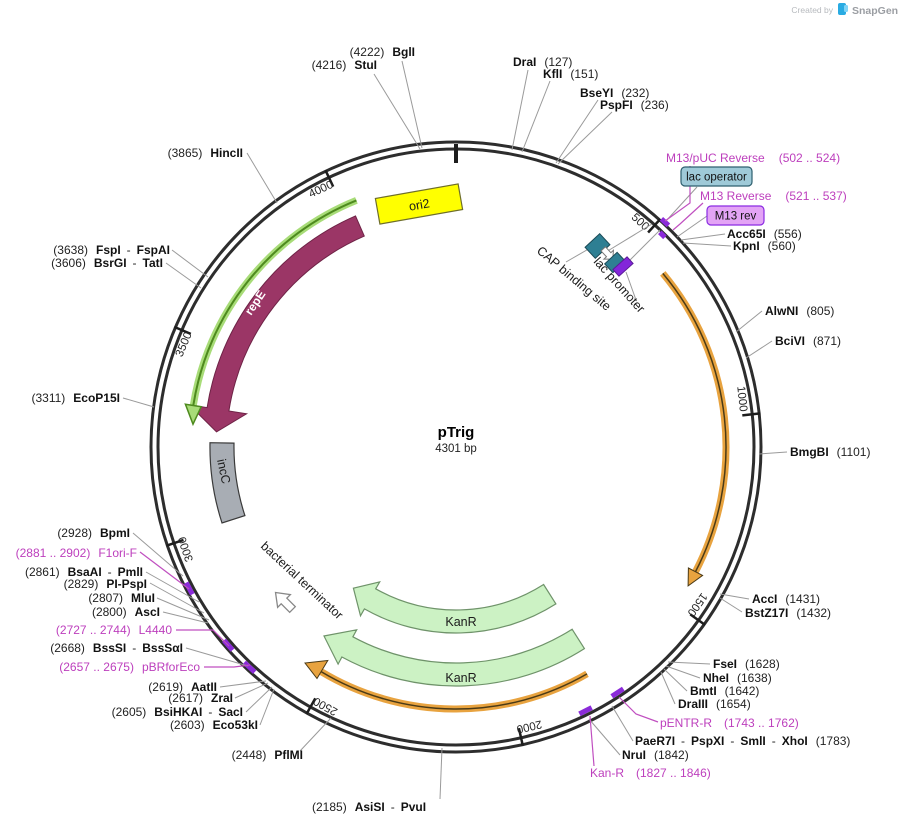 The width and height of the screenshot is (898, 824). I want to click on site-label-paer7: PaeR7I - PspXI - SmlI - XhoI (1783), so click(742, 741).